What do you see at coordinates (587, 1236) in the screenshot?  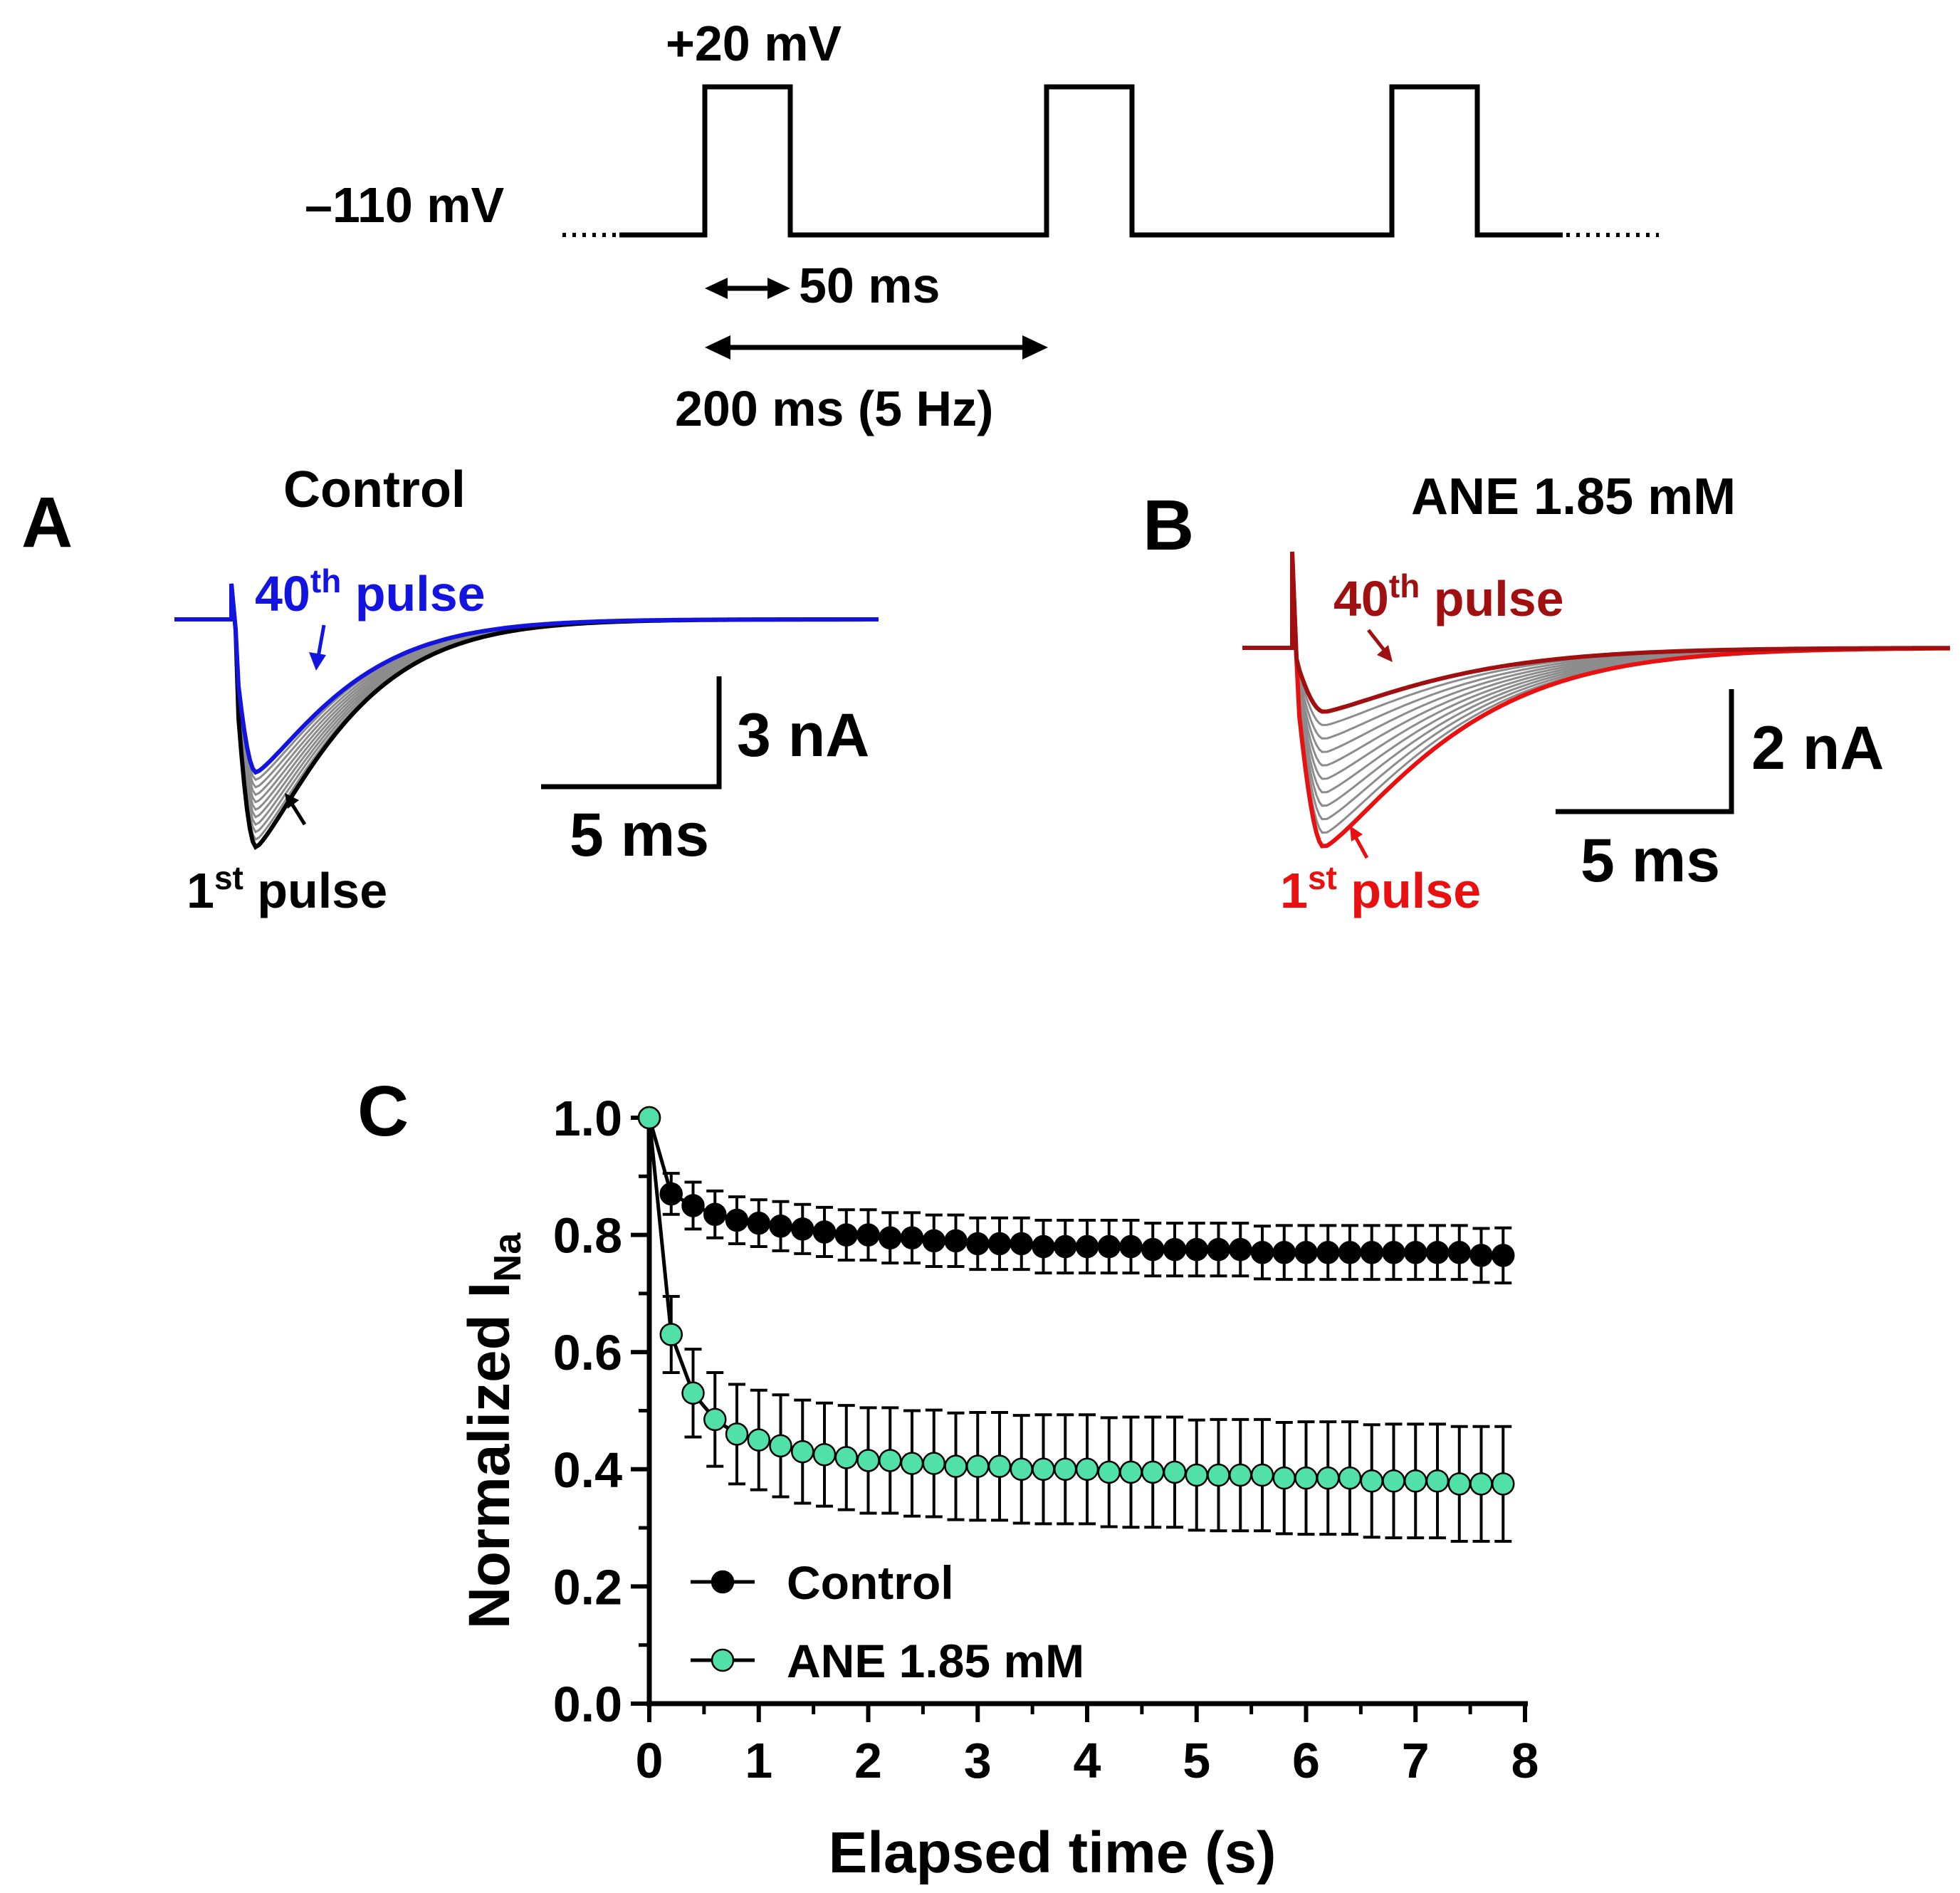 I see `y-tick-label: 0.8` at bounding box center [587, 1236].